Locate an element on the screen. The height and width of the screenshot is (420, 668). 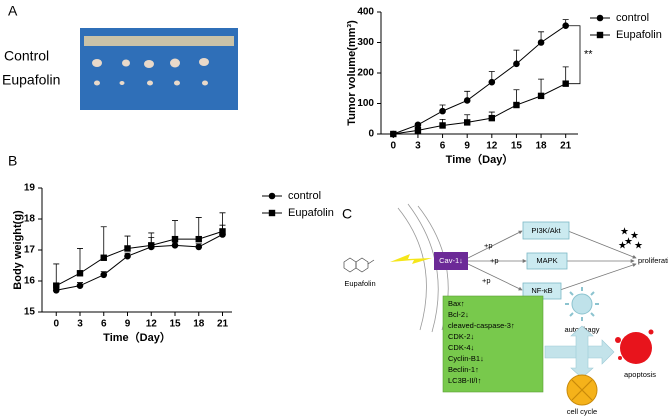
marker-label: LC3B-II/I↑ is located at coordinates (464, 380).